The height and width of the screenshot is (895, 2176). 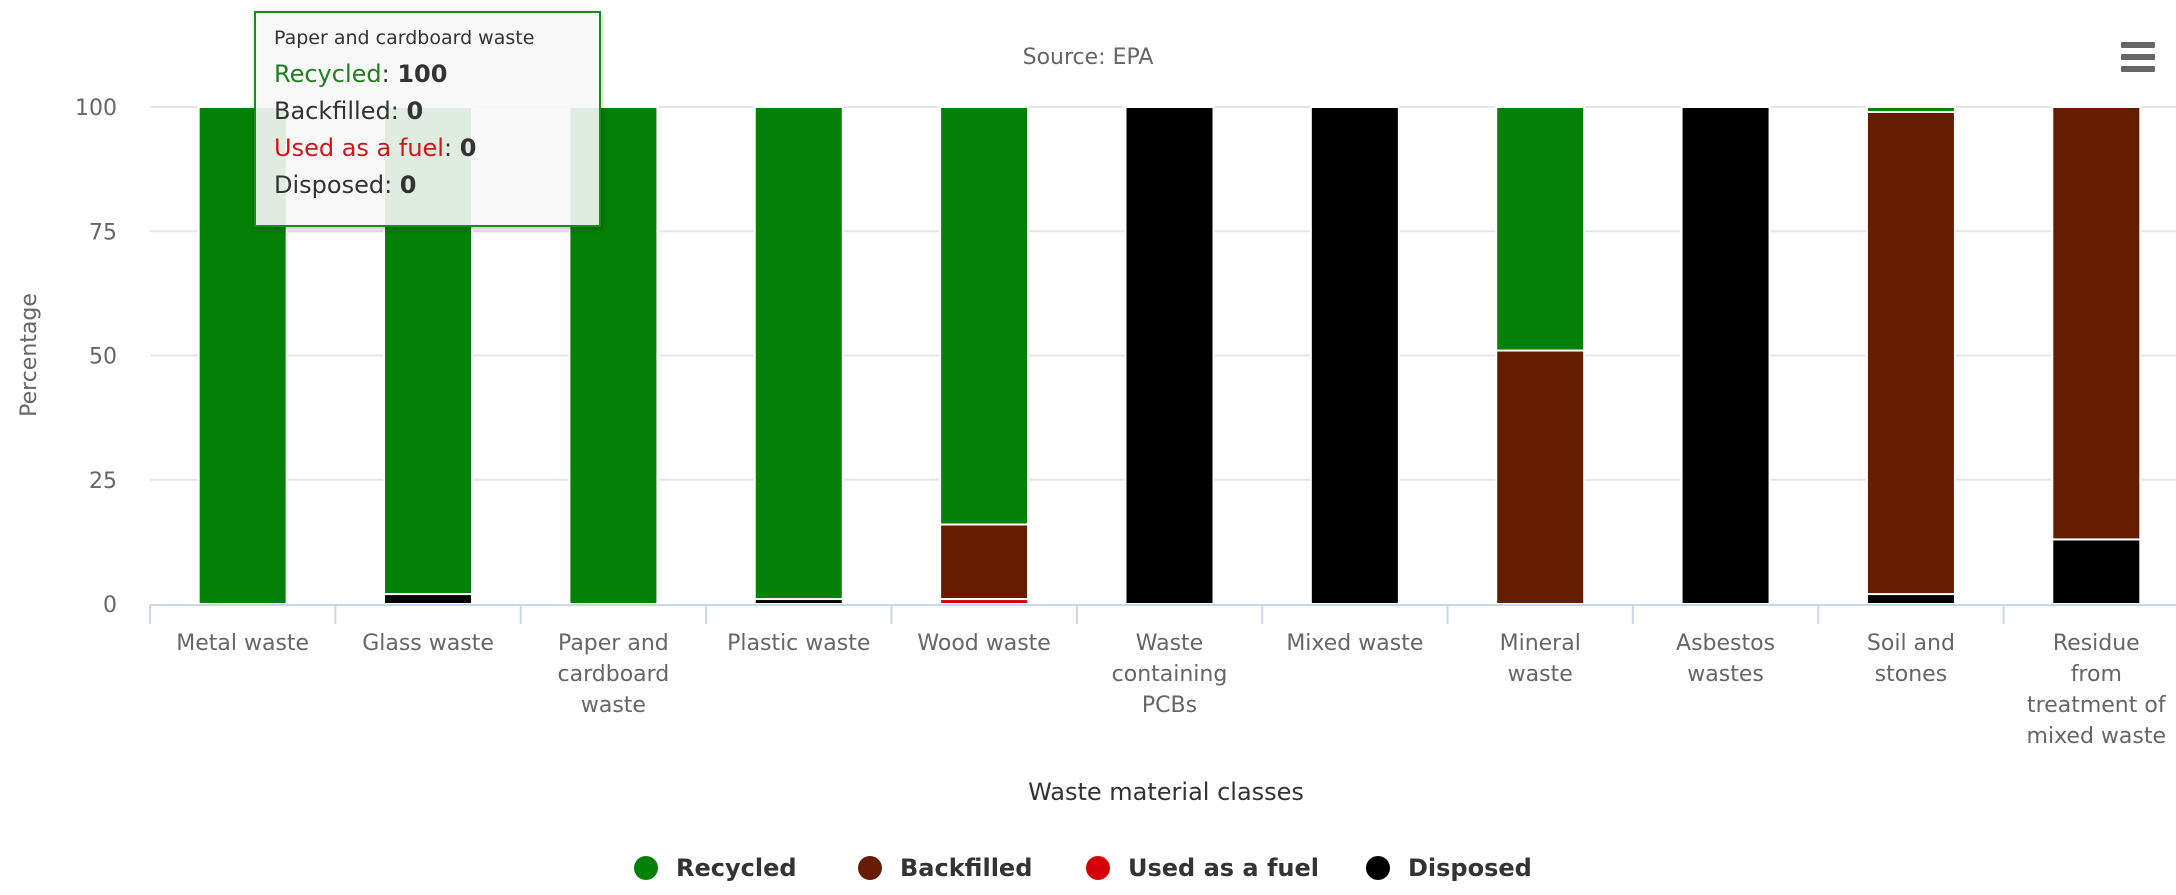 What do you see at coordinates (646, 868) in the screenshot?
I see `legend-marker-recycled` at bounding box center [646, 868].